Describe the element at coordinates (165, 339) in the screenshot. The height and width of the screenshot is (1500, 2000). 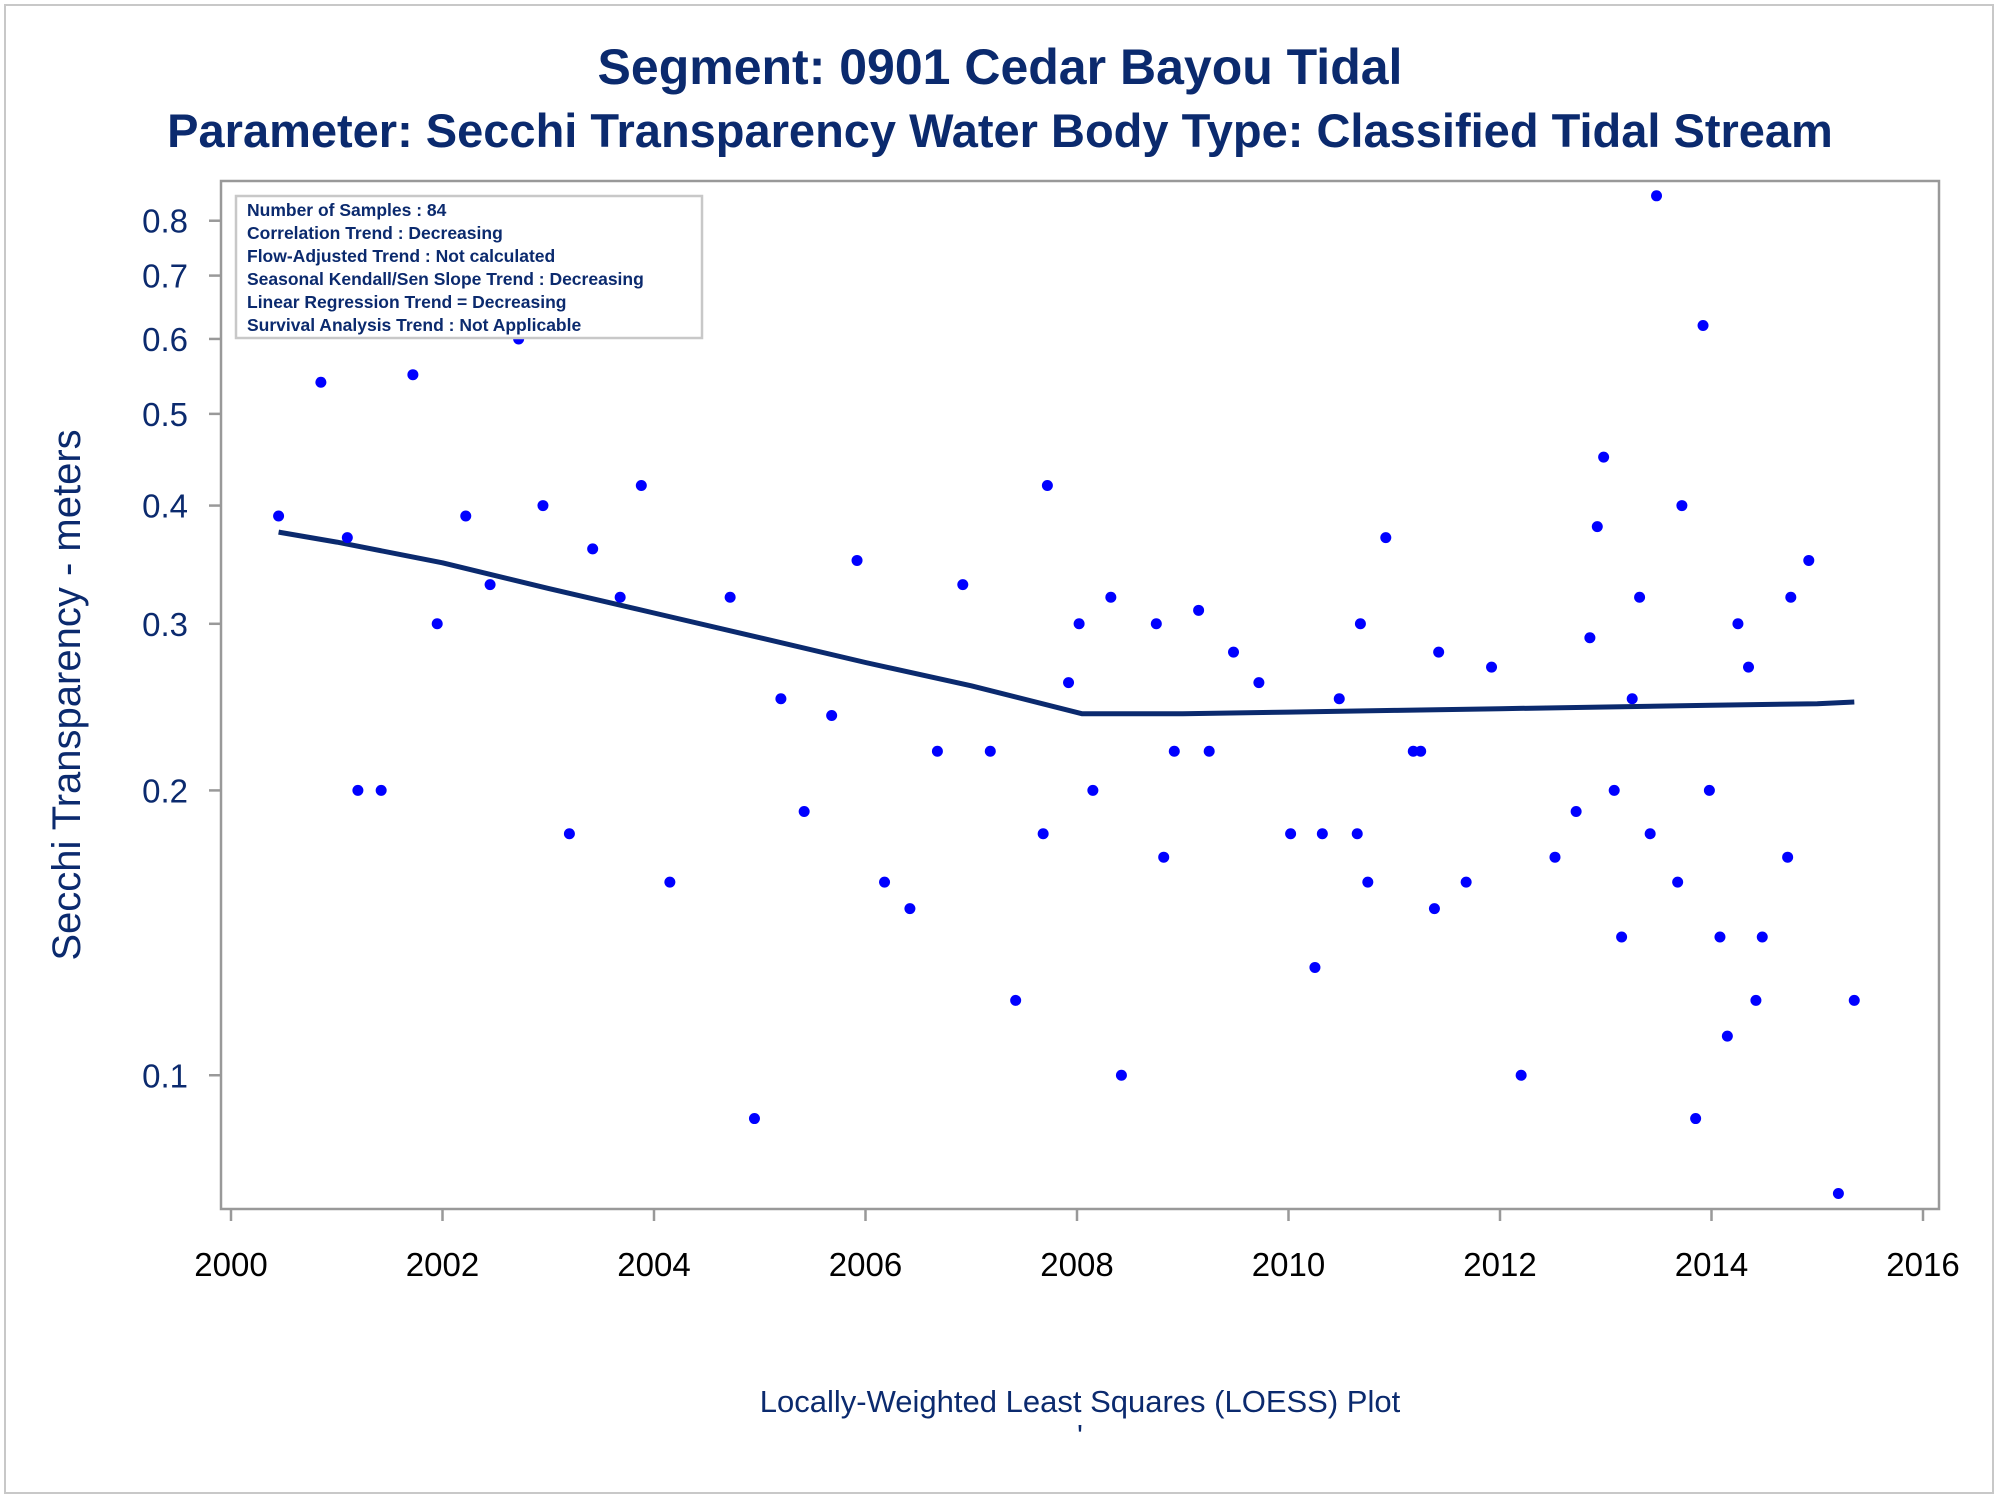
I see `y-tick-label: 0.6` at that location.